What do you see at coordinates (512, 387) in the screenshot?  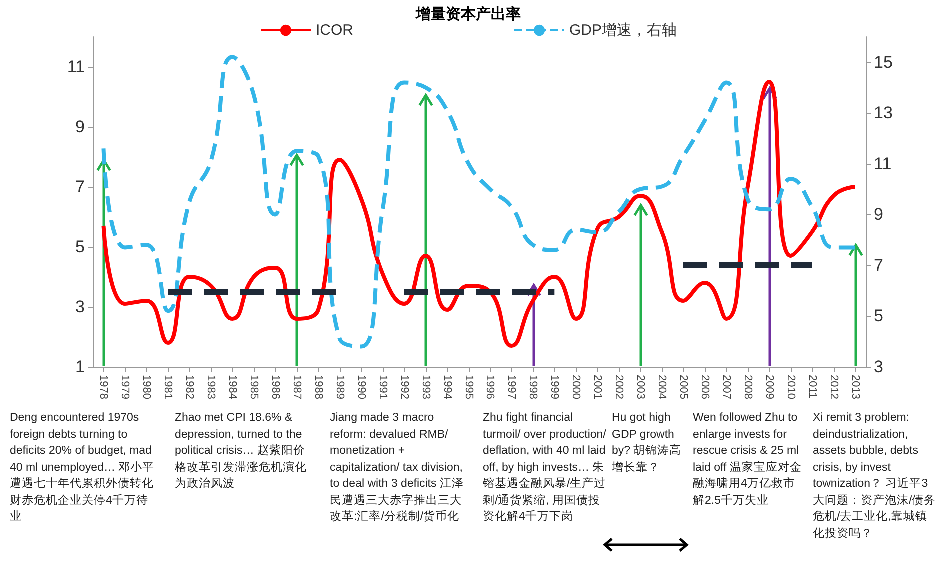 I see `x-tick-label: 1997` at bounding box center [512, 387].